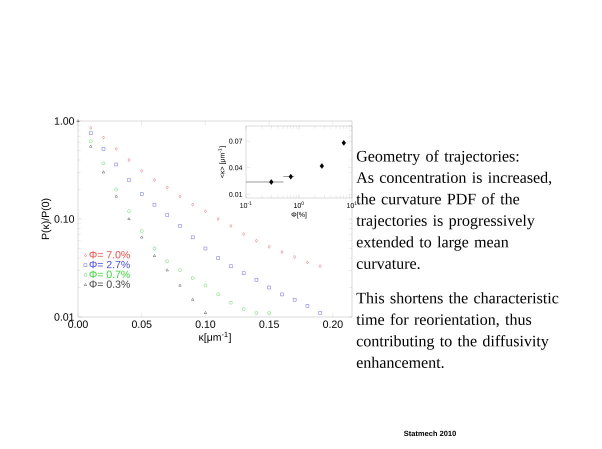 This screenshot has height=449, width=602. What do you see at coordinates (110, 284) in the screenshot?
I see `legend-label: Φ= 0.3%` at bounding box center [110, 284].